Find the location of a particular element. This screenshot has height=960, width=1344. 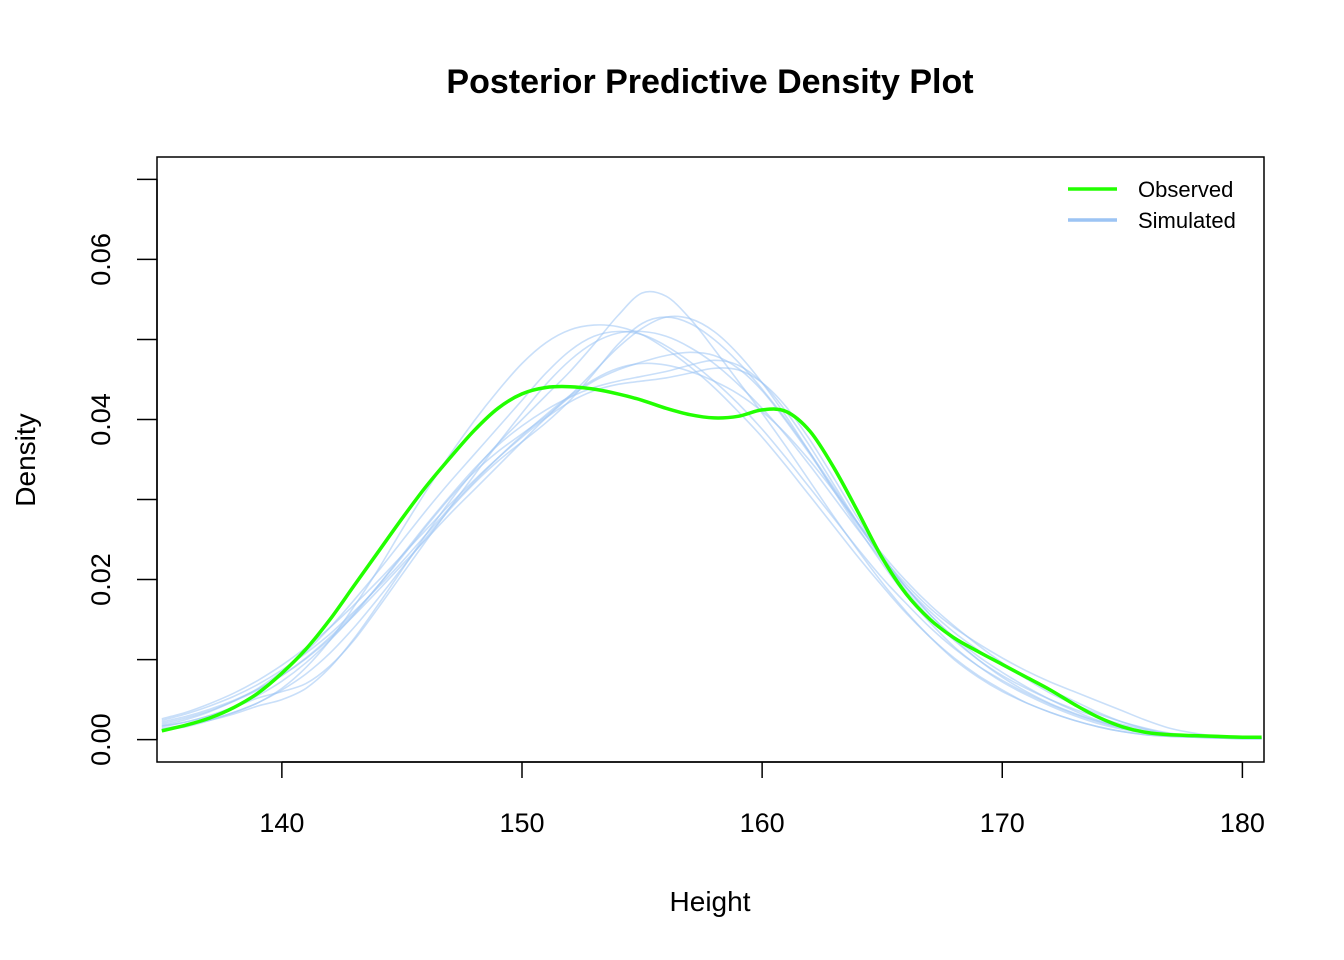

x-tick-label-180: 180 is located at coordinates (1242, 823).